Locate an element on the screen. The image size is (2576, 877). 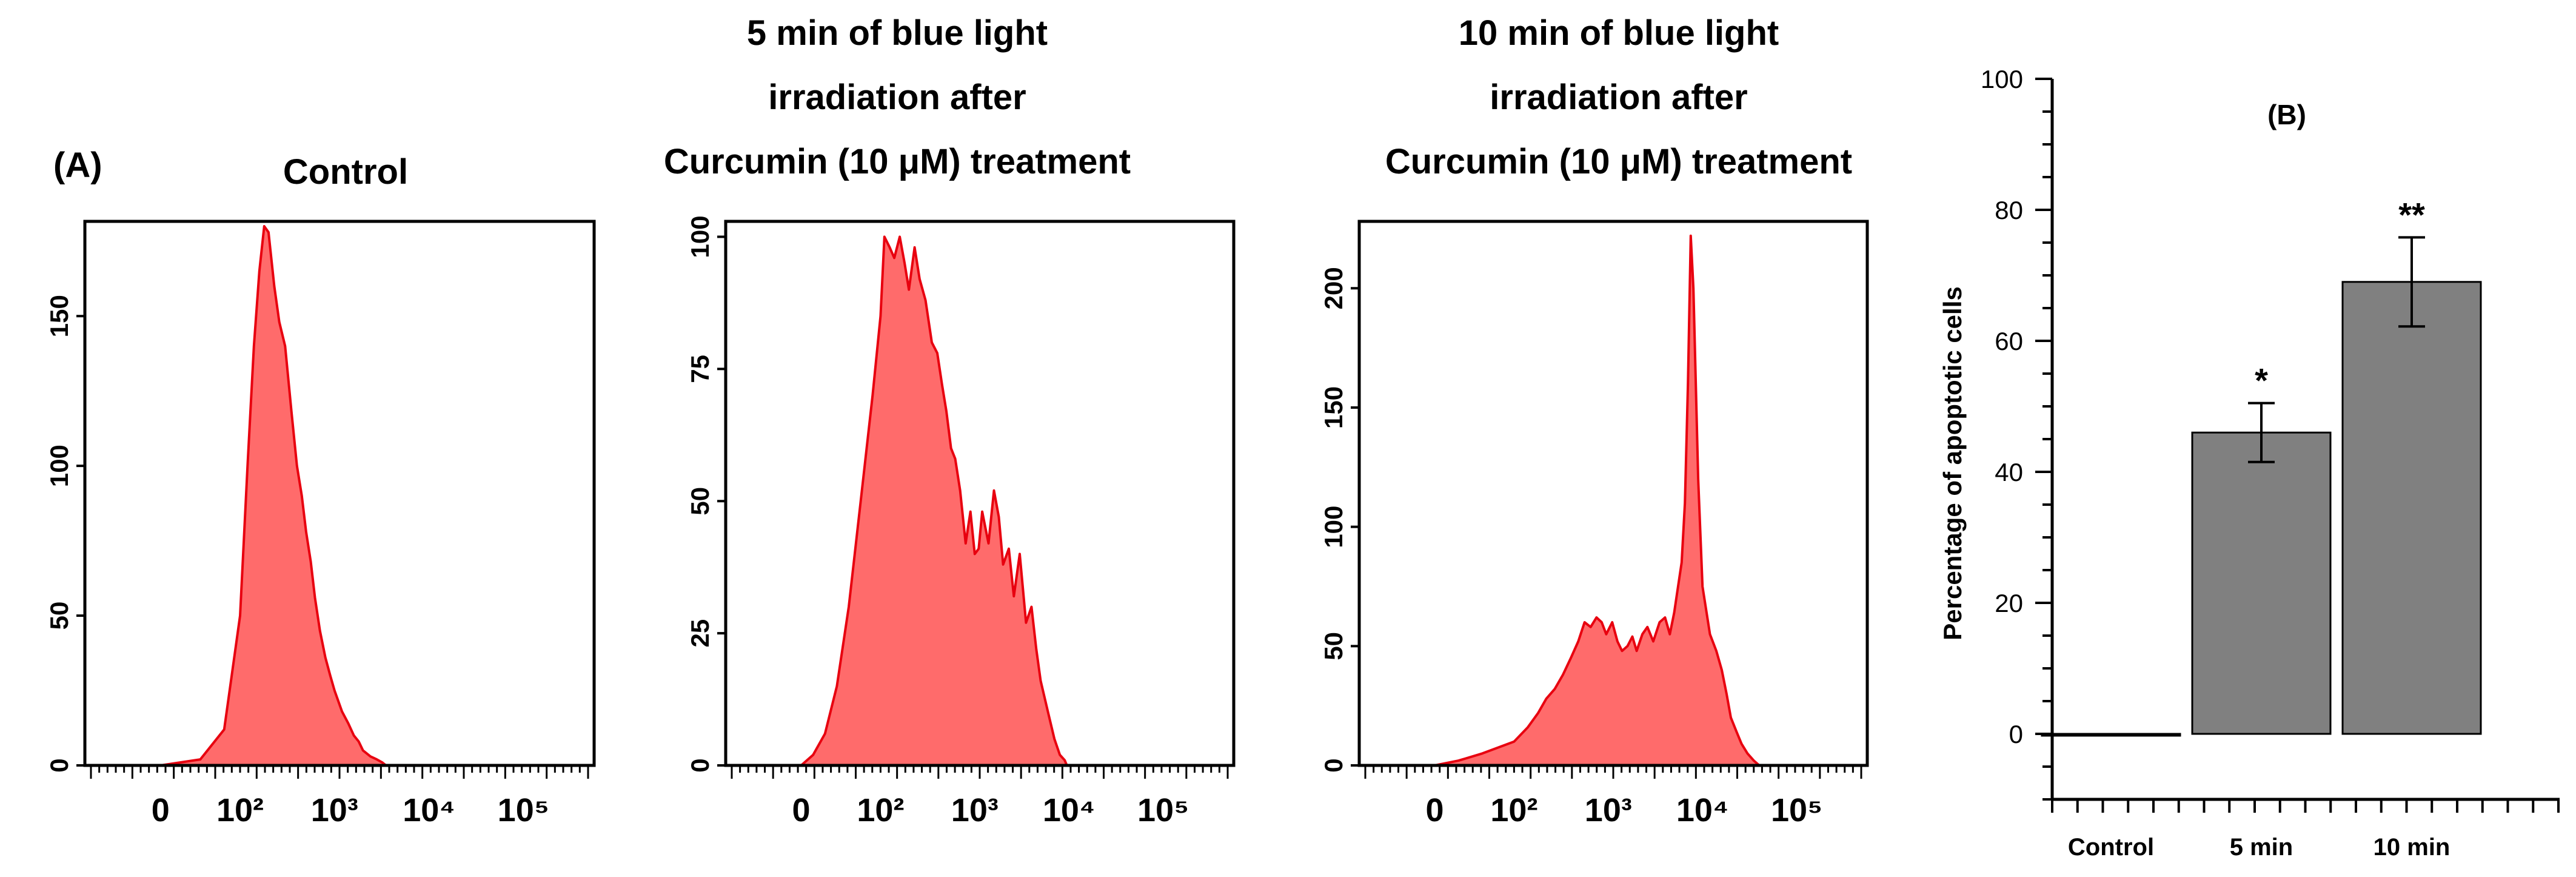
y-axis-label: Percentage of apoptotic cells is located at coordinates (1952, 463).